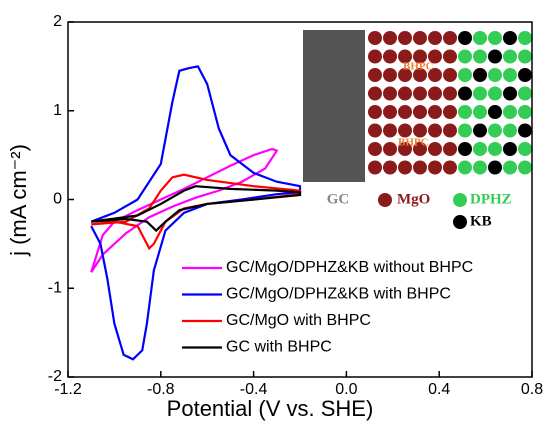 This screenshot has height=430, width=549. Describe the element at coordinates (338, 199) in the screenshot. I see `inset-label: GC` at that location.